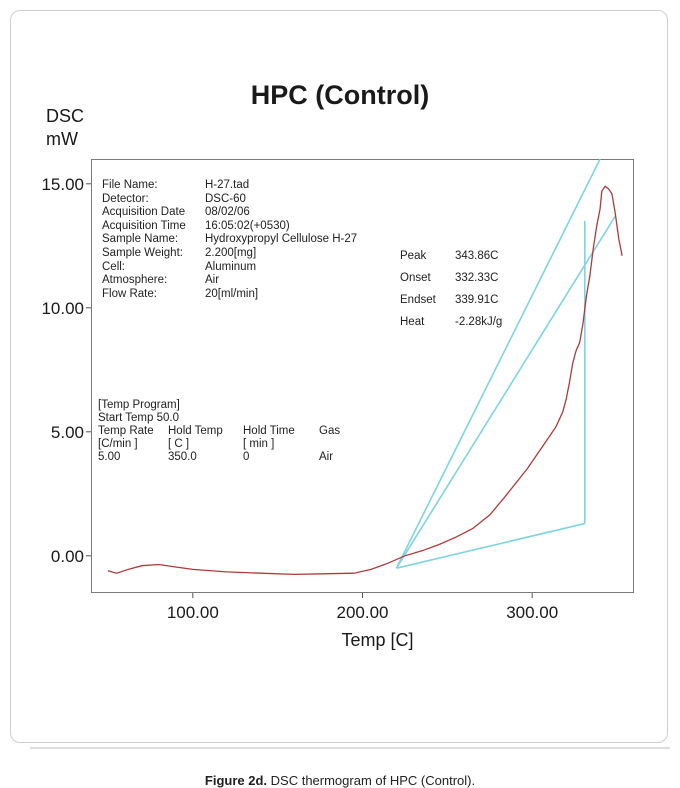 This screenshot has height=788, width=680. Describe the element at coordinates (229, 281) in the screenshot. I see `info-row: Atmosphere: Air` at that location.